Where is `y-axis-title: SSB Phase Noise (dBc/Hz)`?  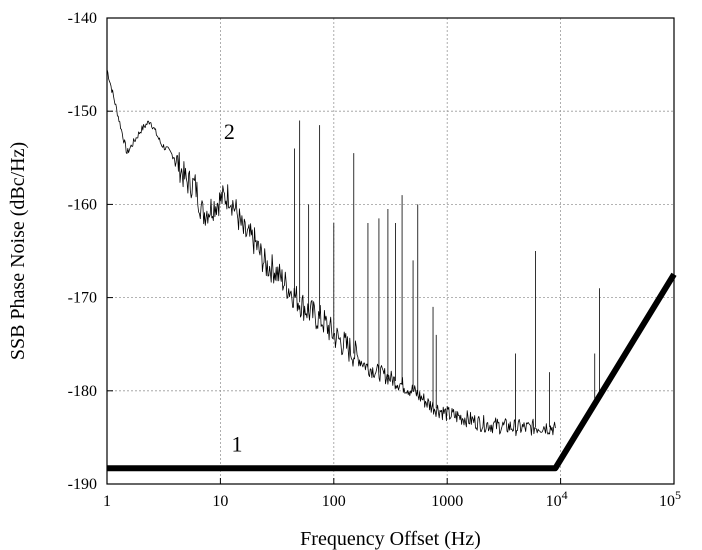 y-axis-title: SSB Phase Noise (dBc/Hz) is located at coordinates (18, 251).